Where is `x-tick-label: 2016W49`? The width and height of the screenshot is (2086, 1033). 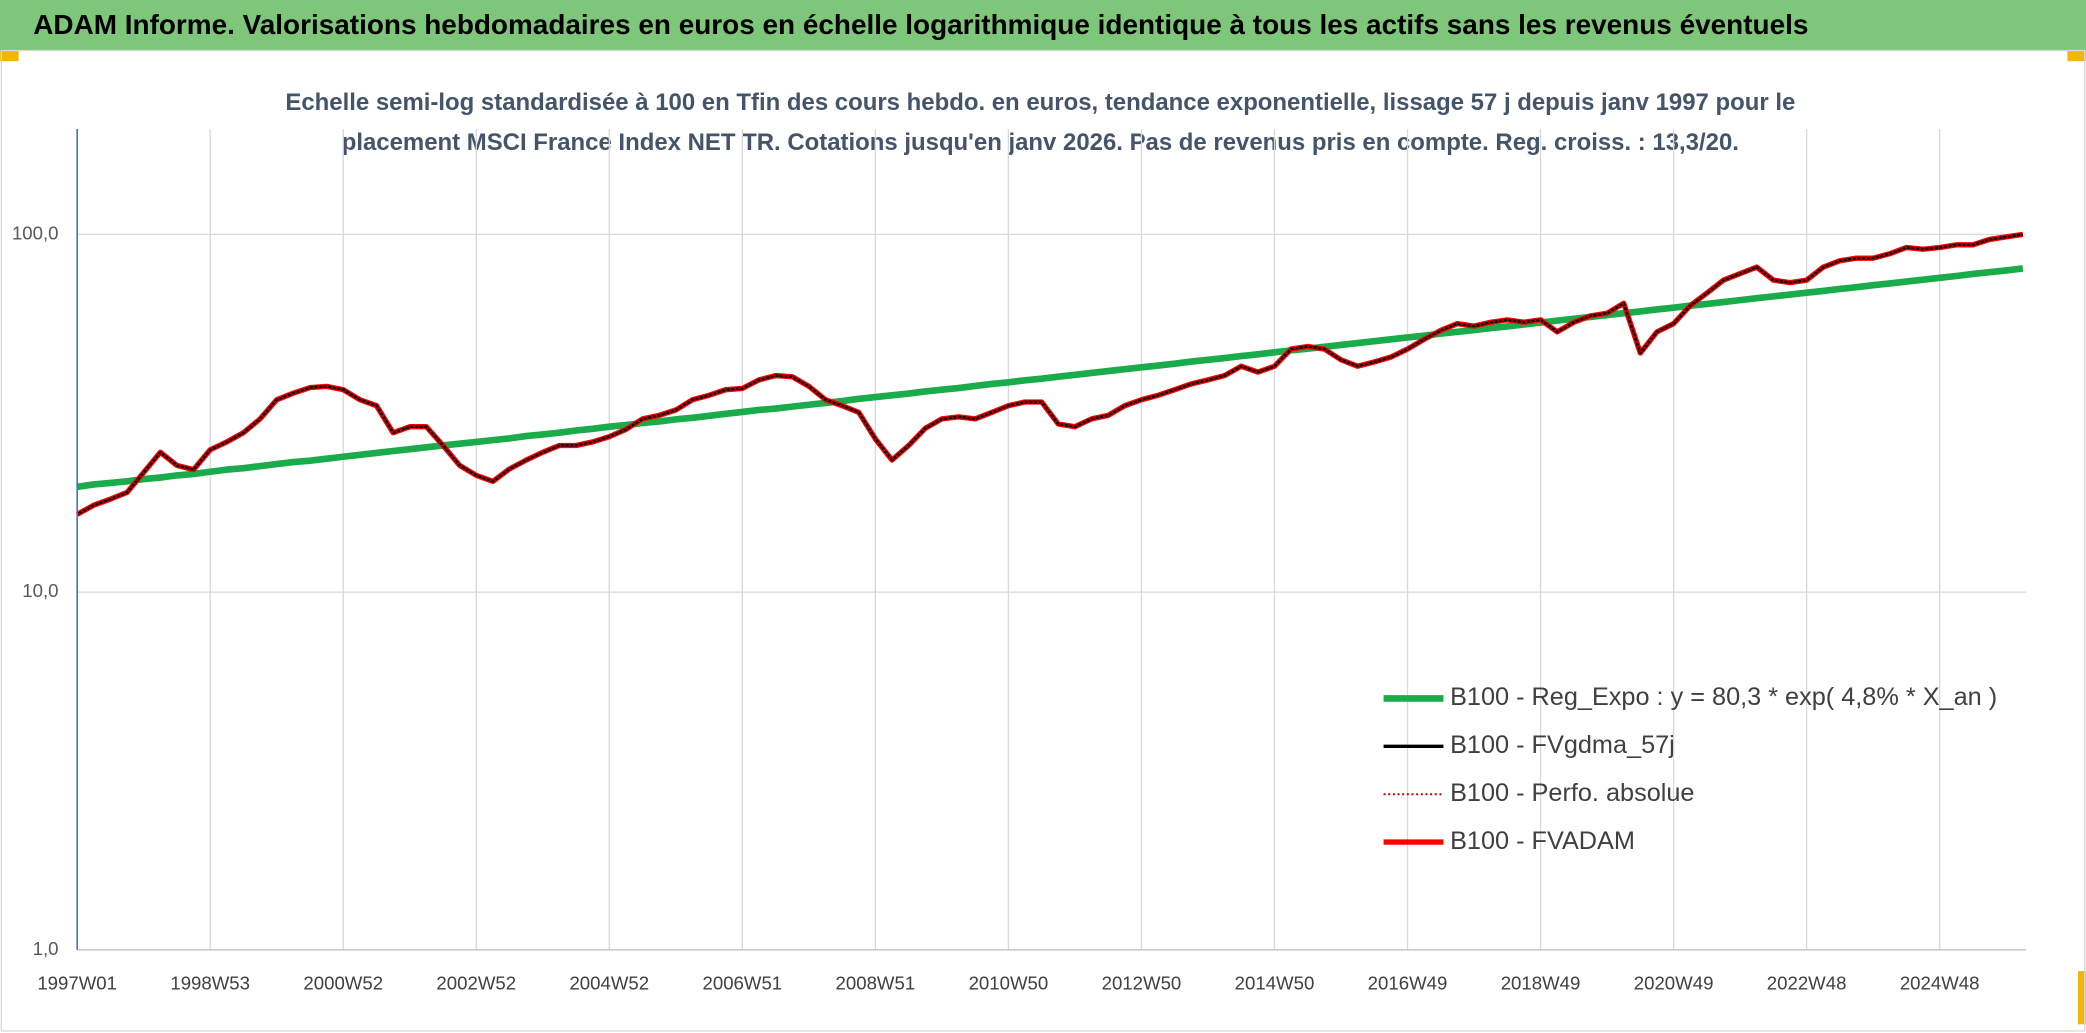 x-tick-label: 2016W49 is located at coordinates (1408, 982).